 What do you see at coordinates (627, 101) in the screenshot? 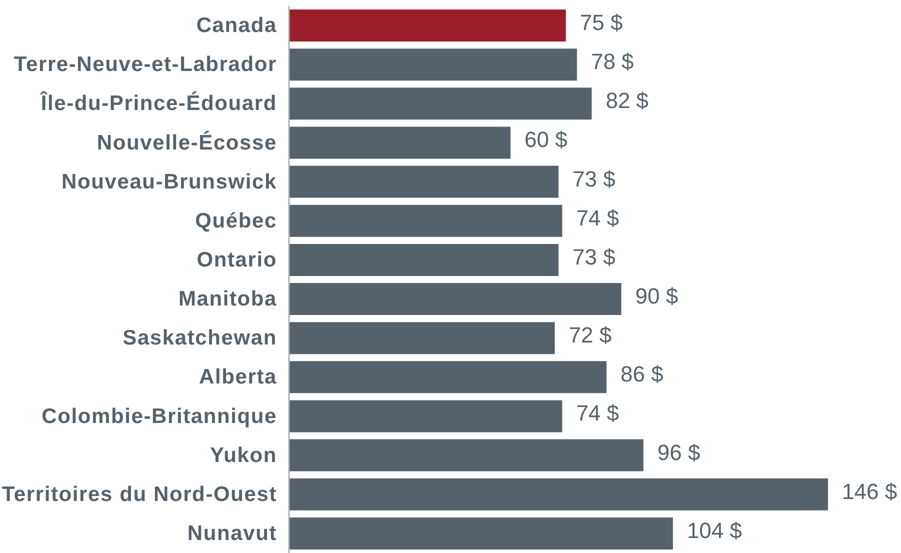
I see `data-label: 82 $` at bounding box center [627, 101].